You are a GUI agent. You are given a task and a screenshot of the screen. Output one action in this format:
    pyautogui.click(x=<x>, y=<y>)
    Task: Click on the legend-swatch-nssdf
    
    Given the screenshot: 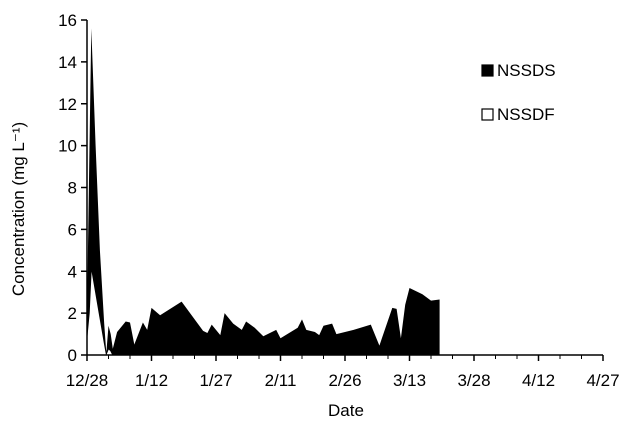 What is the action you would take?
    pyautogui.click(x=487, y=114)
    